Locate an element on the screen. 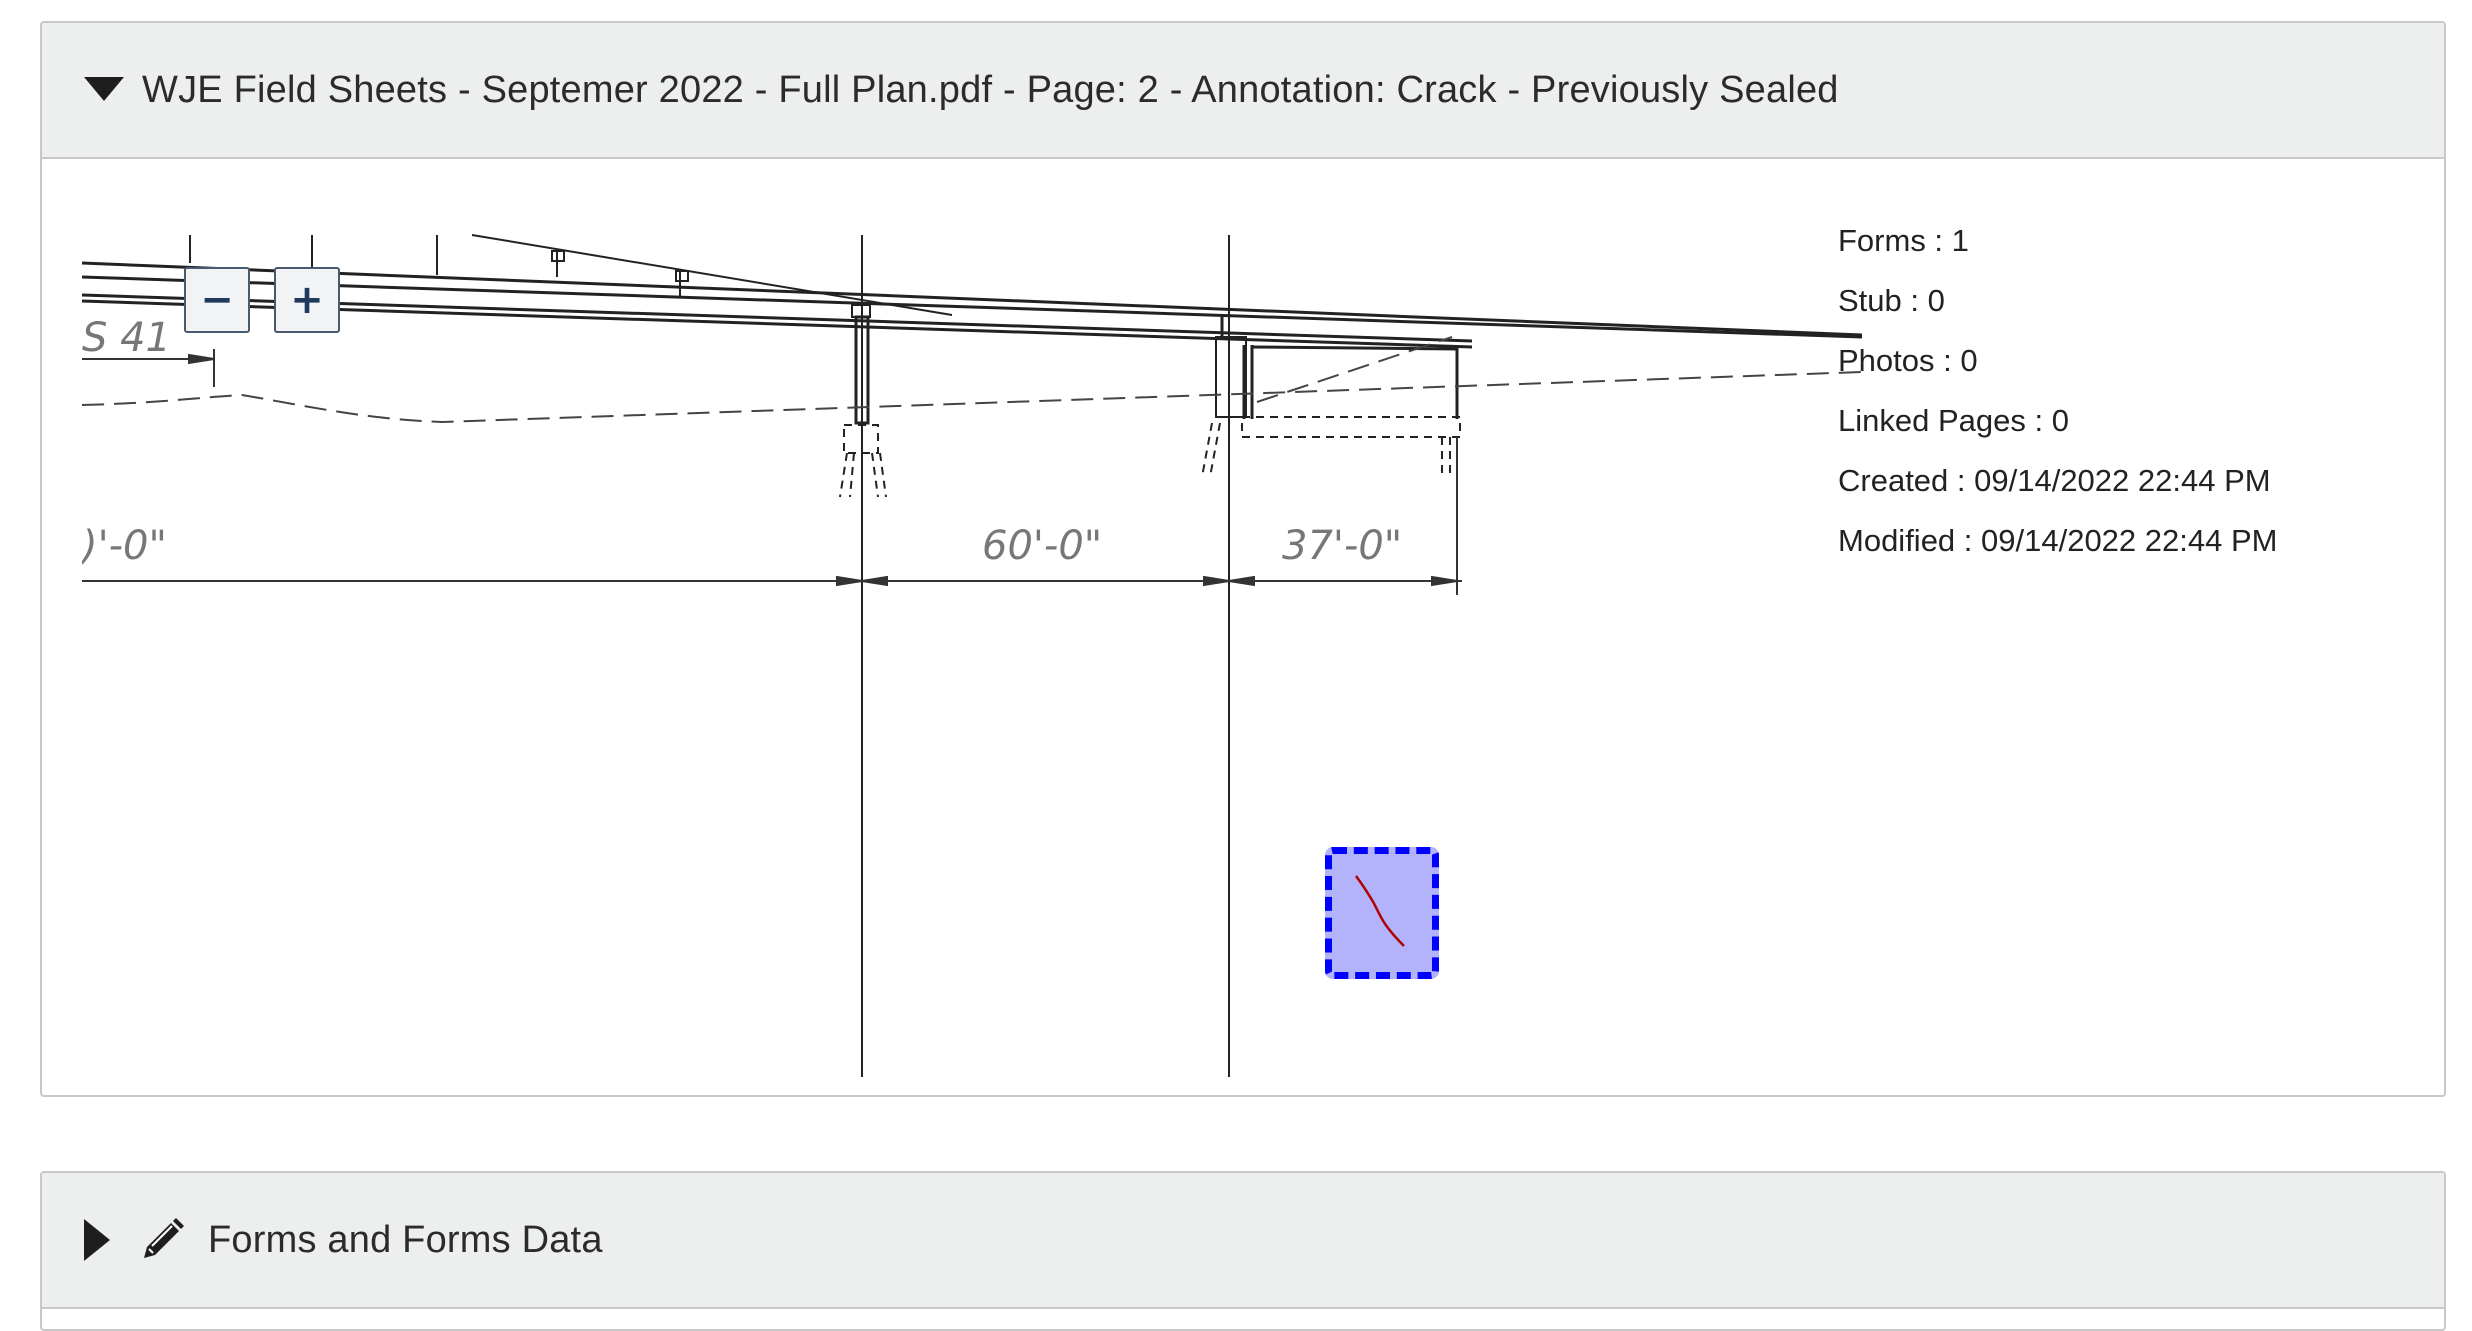 Image resolution: width=2472 pixels, height=1331 pixels. zoom-in-button: + is located at coordinates (307, 300).